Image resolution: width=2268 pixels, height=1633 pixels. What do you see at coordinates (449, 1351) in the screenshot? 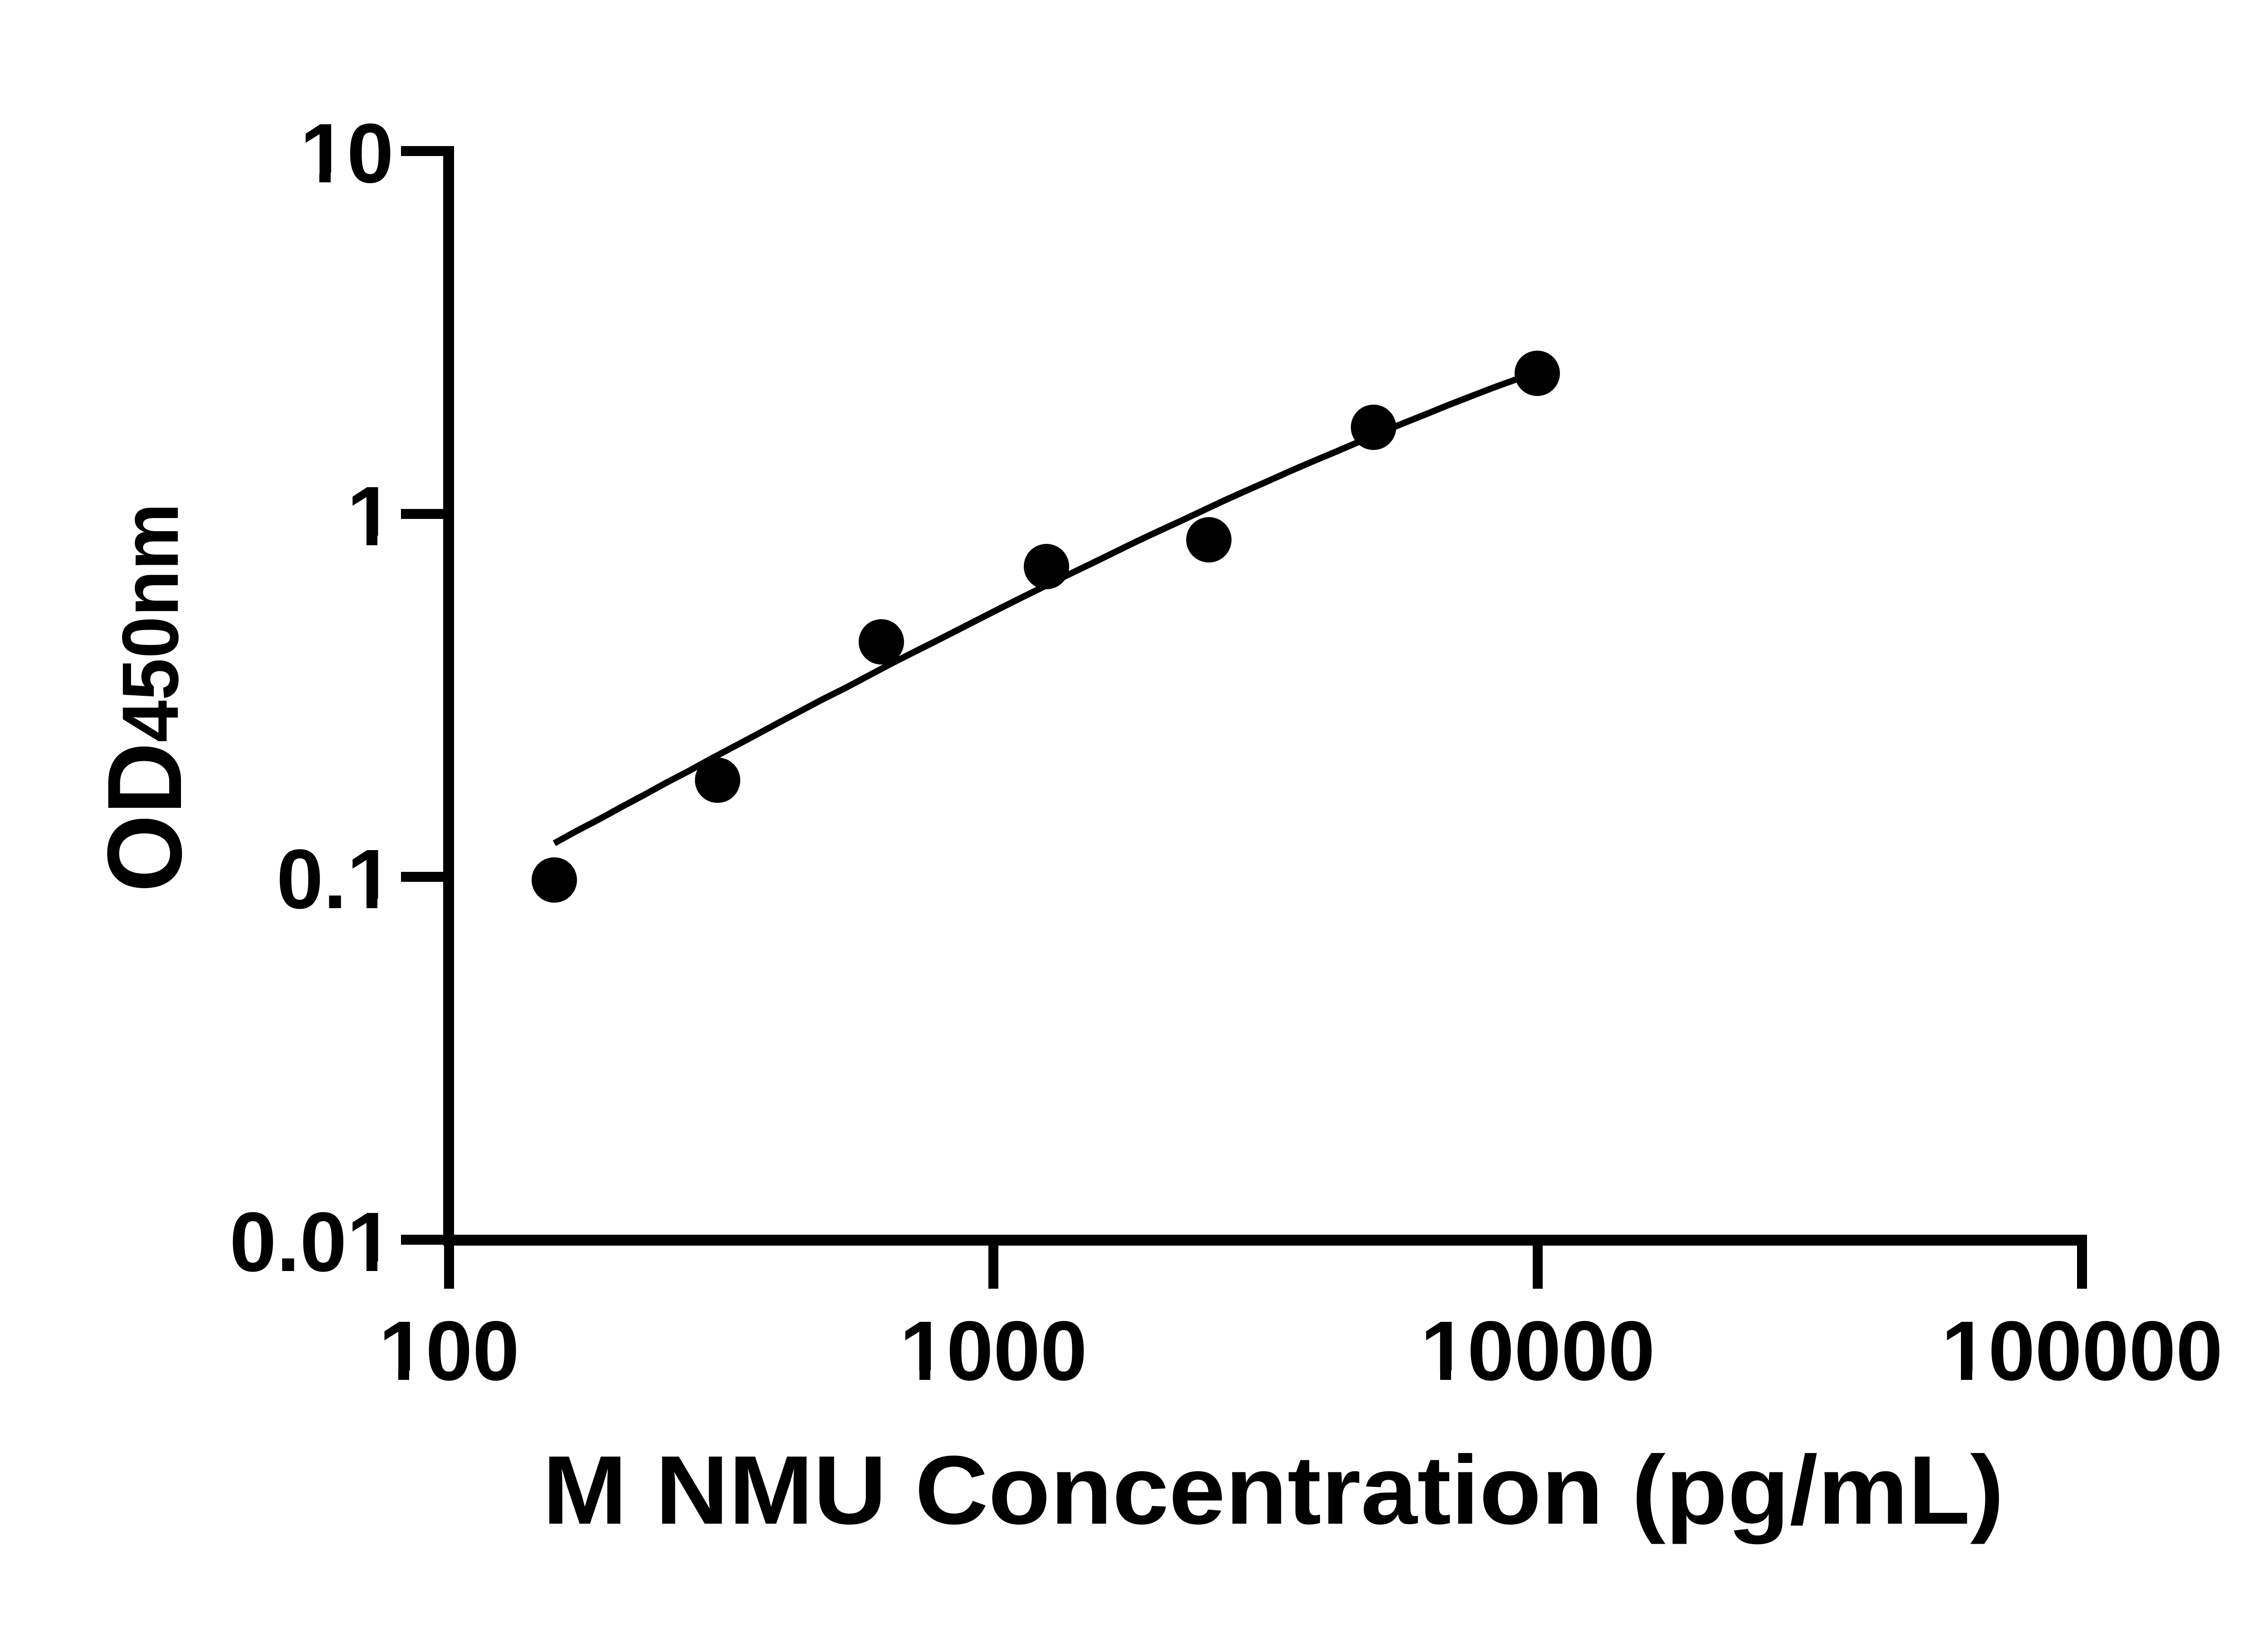
I see `svg-text: 100` at bounding box center [449, 1351].